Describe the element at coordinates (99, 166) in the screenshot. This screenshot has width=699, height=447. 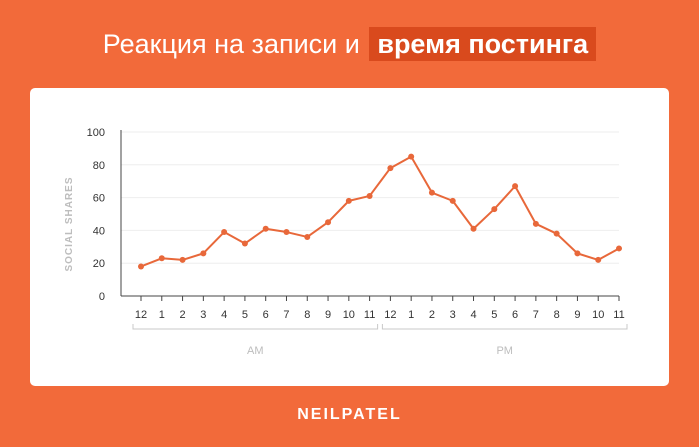
I see `y-tick-label: 80` at that location.